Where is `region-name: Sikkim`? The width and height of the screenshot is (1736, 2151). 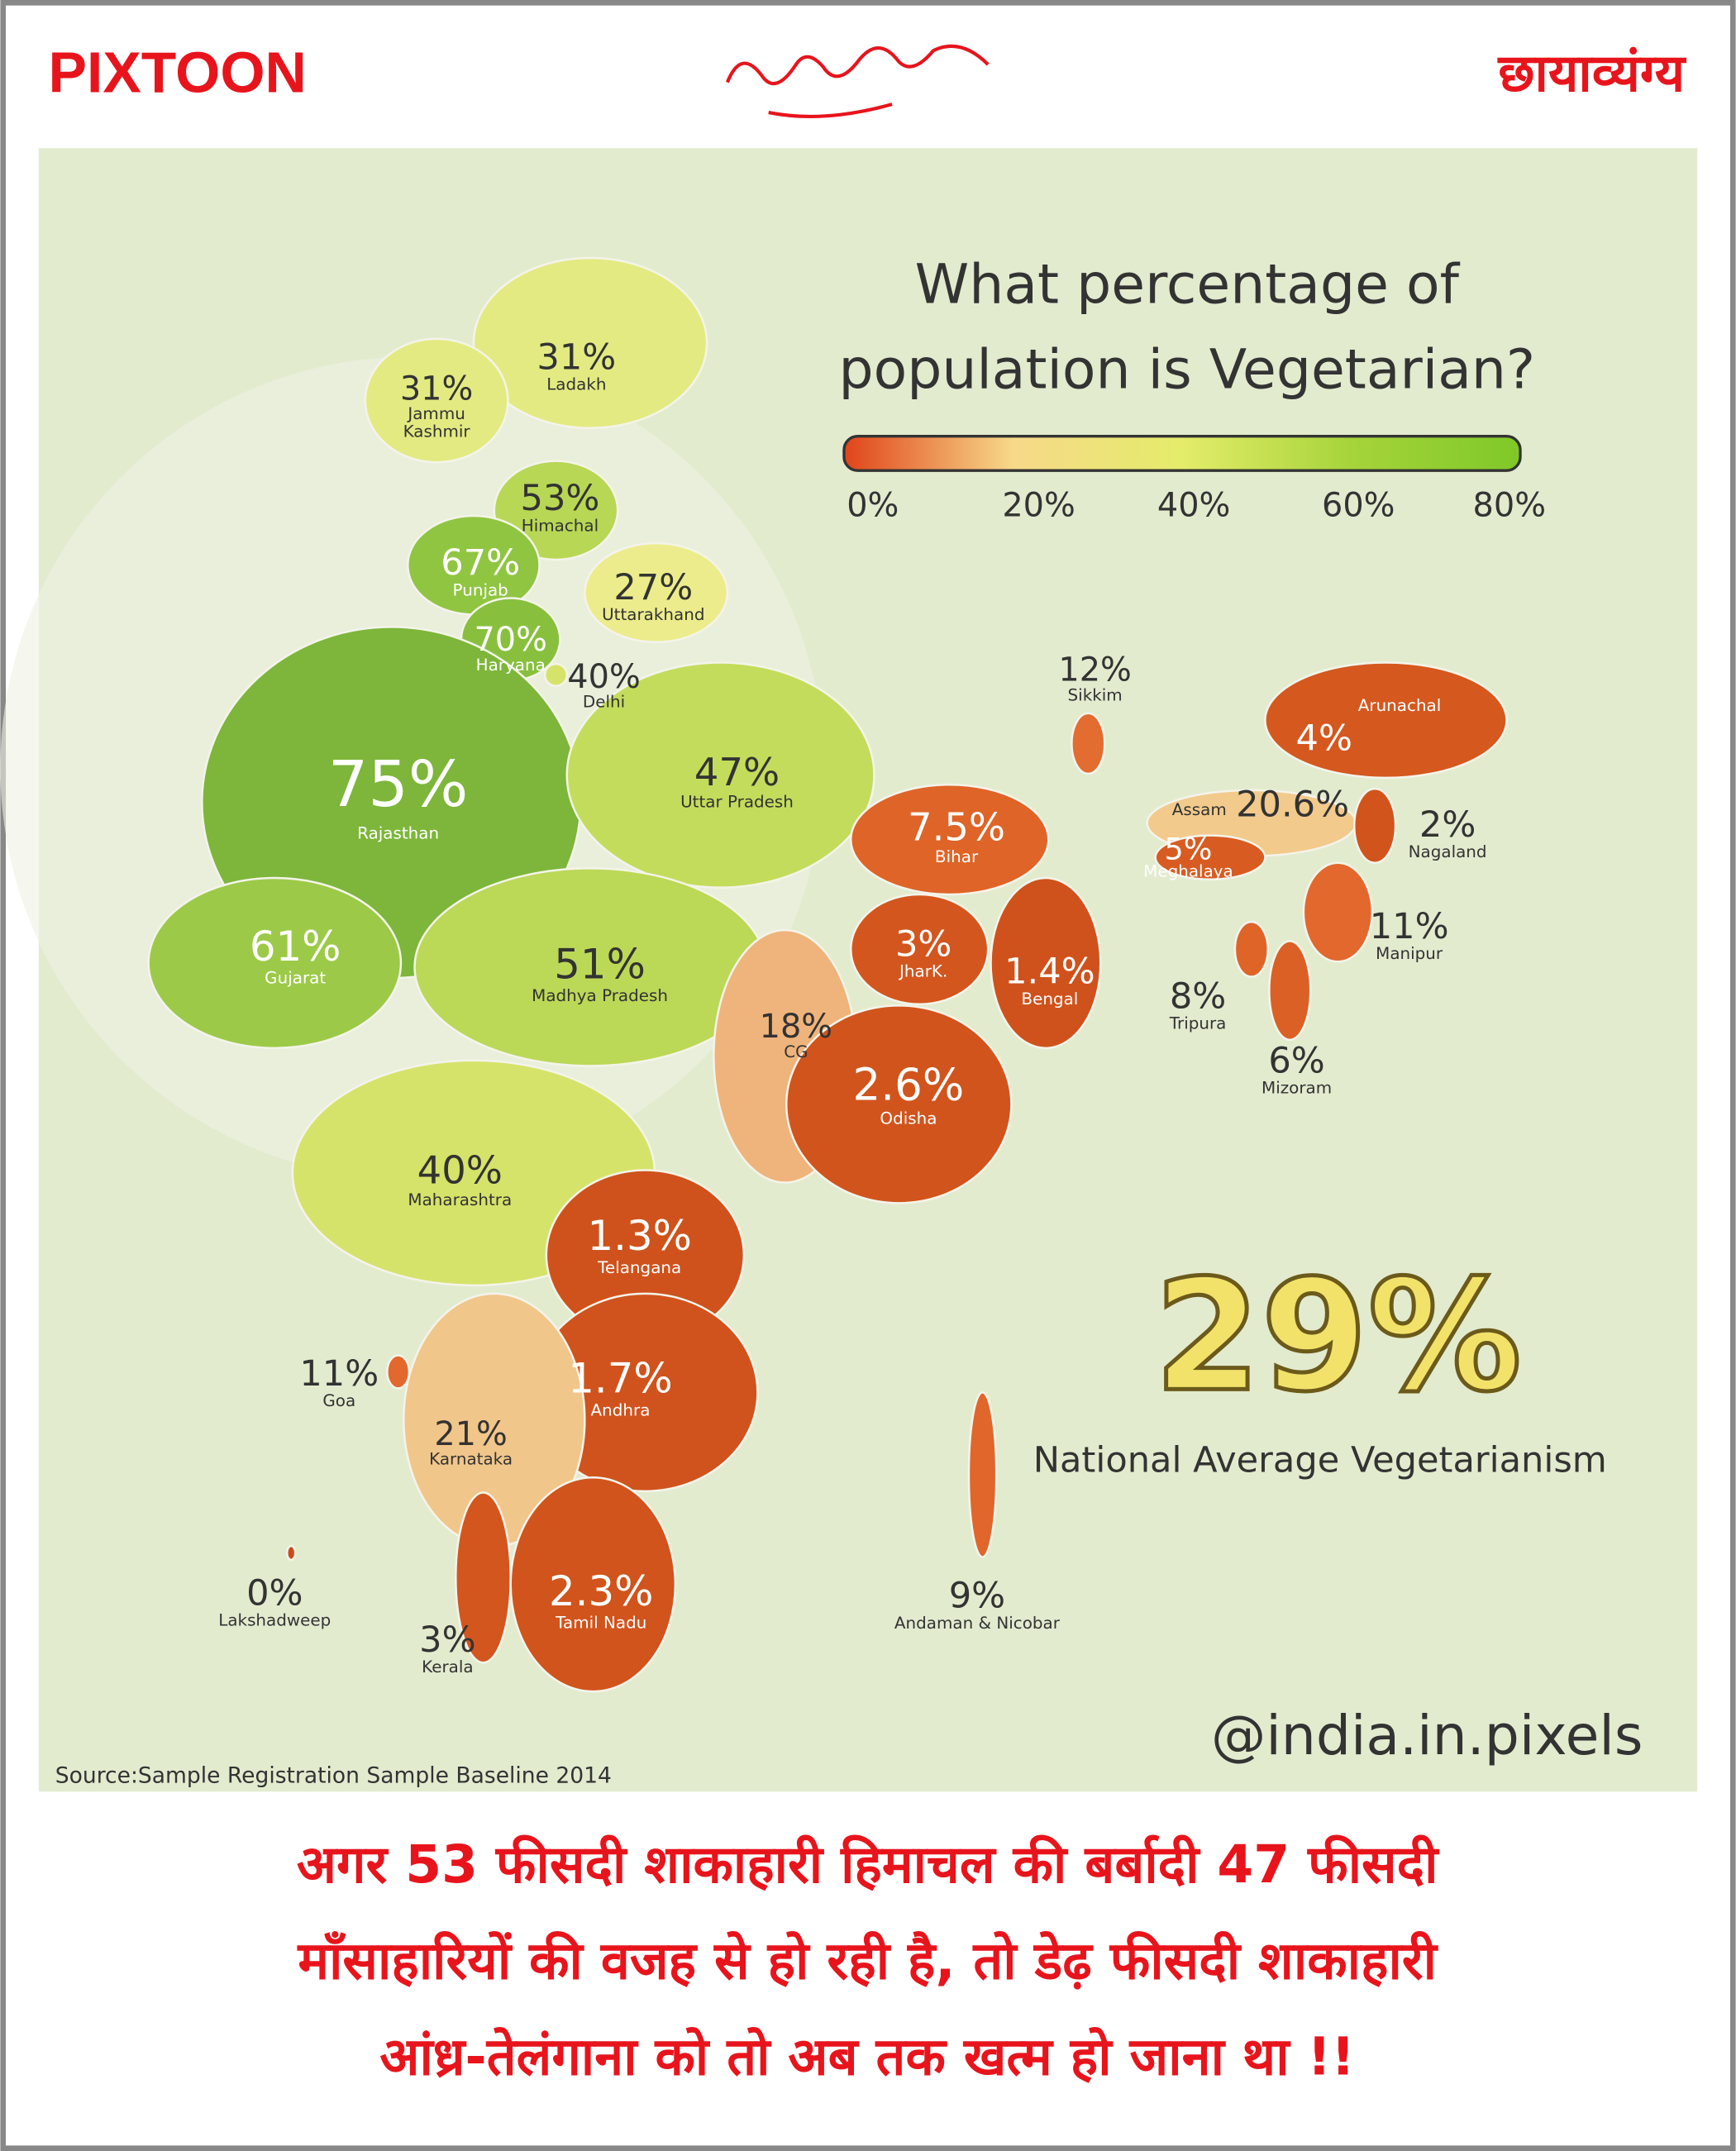 region-name: Sikkim is located at coordinates (1095, 694).